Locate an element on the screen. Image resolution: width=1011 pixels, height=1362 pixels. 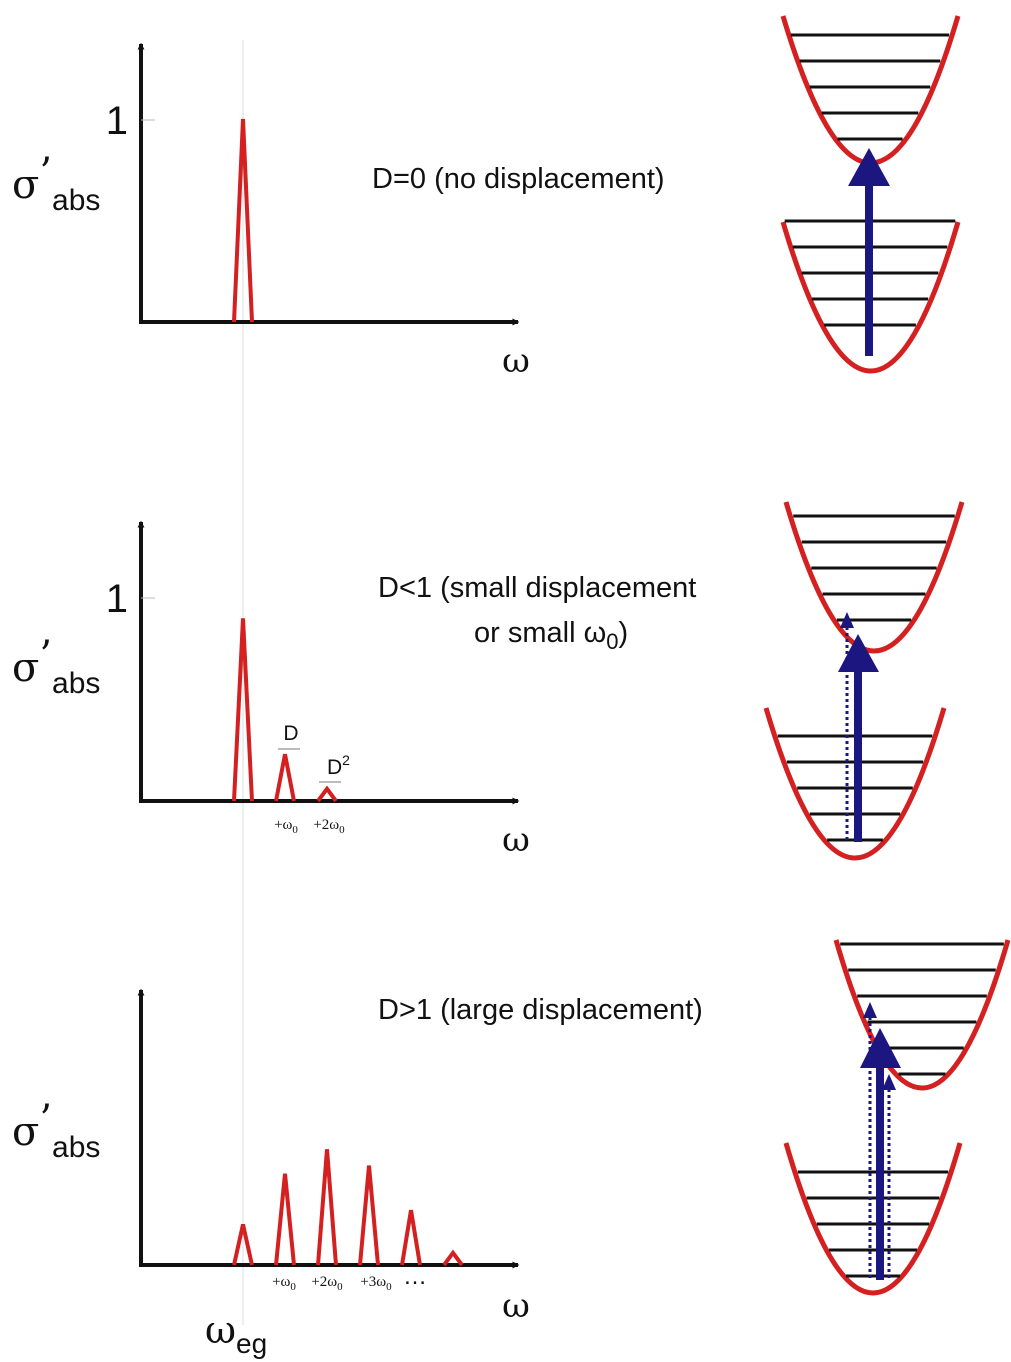
peak-label-d2: D2 is located at coordinates (338, 765).